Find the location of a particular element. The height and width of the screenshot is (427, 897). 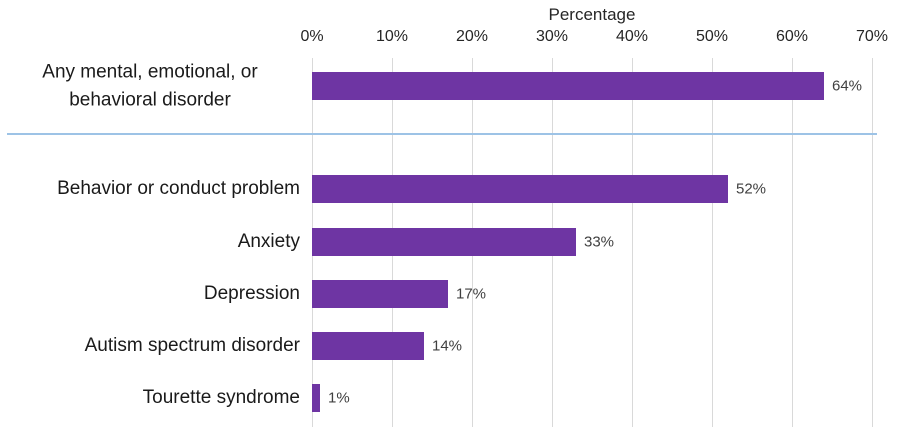

value-label: 14% is located at coordinates (447, 346).